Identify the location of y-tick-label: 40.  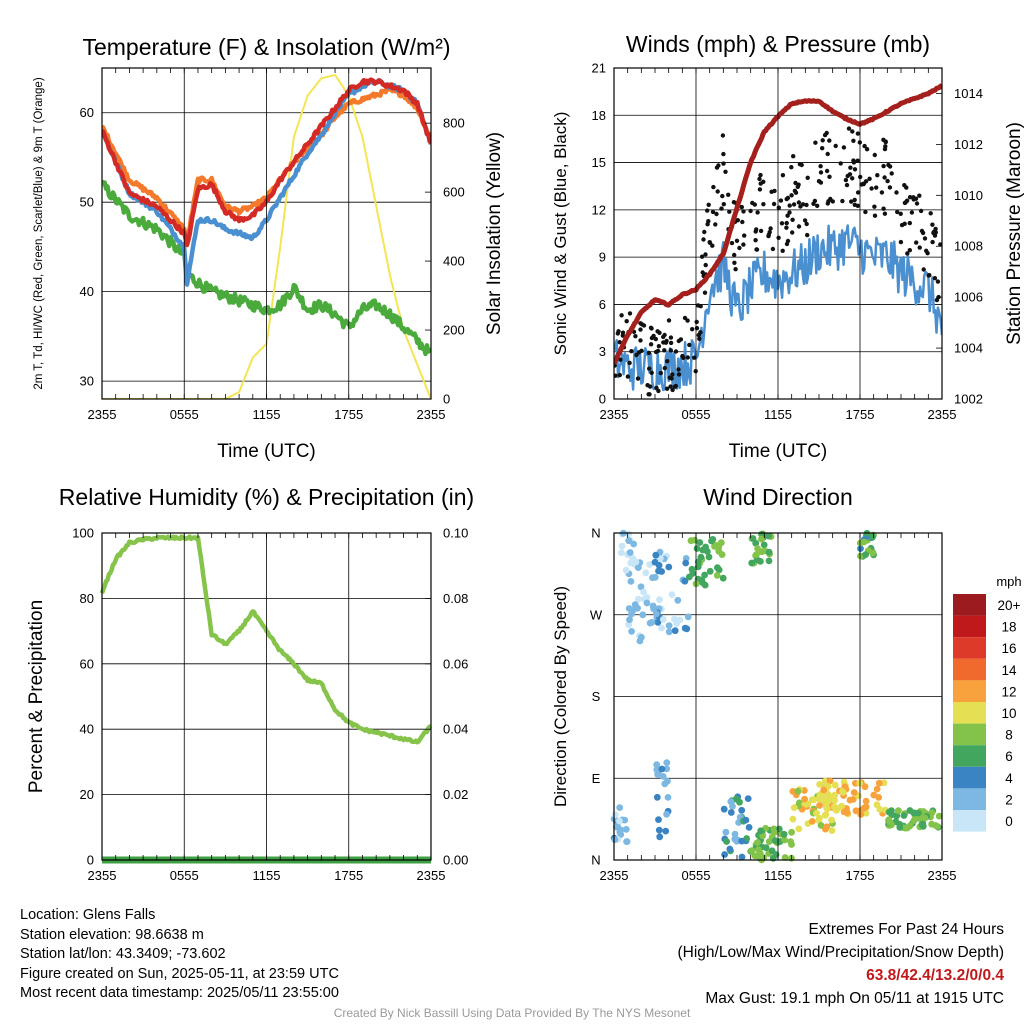
(87, 729).